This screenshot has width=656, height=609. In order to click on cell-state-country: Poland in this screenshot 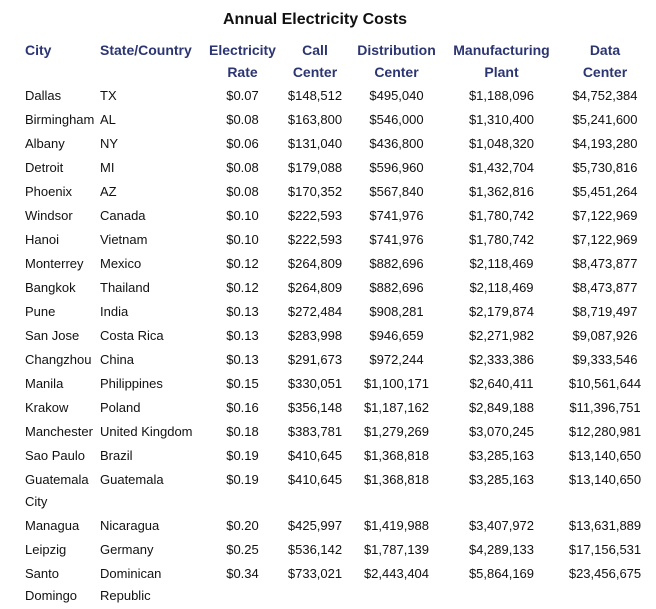, I will do `click(120, 407)`.